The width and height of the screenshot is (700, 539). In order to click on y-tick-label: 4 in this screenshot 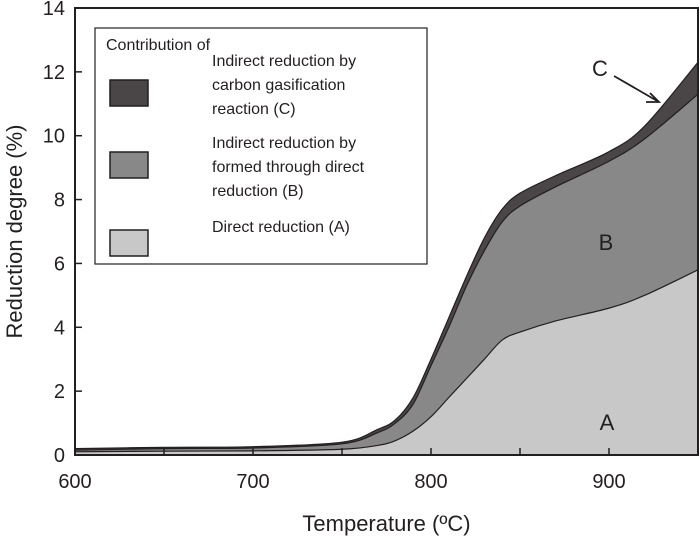, I will do `click(59, 328)`.